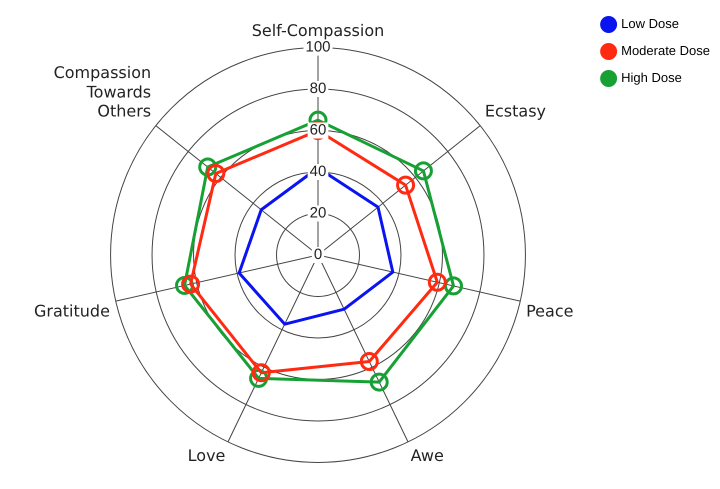 This screenshot has height=489, width=720. I want to click on y-tick-label: 40, so click(318, 171).